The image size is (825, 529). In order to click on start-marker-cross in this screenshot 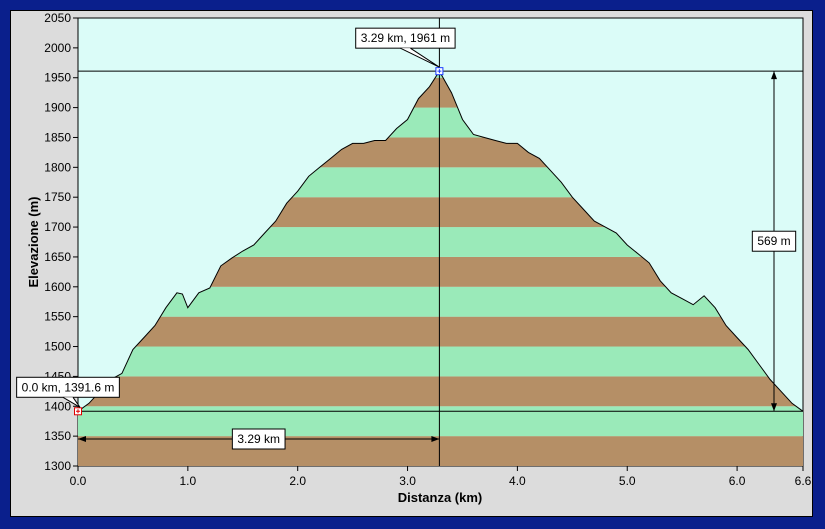, I will do `click(78, 411)`.